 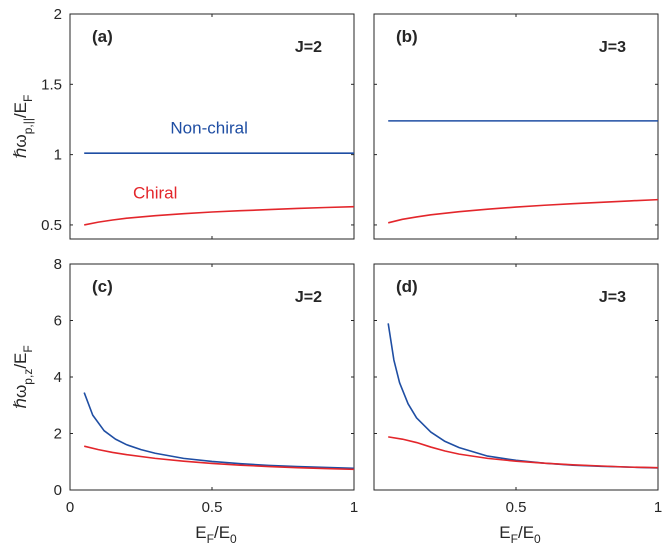 I want to click on y-axis-label: ℏωp,||/EF, so click(x=23, y=127).